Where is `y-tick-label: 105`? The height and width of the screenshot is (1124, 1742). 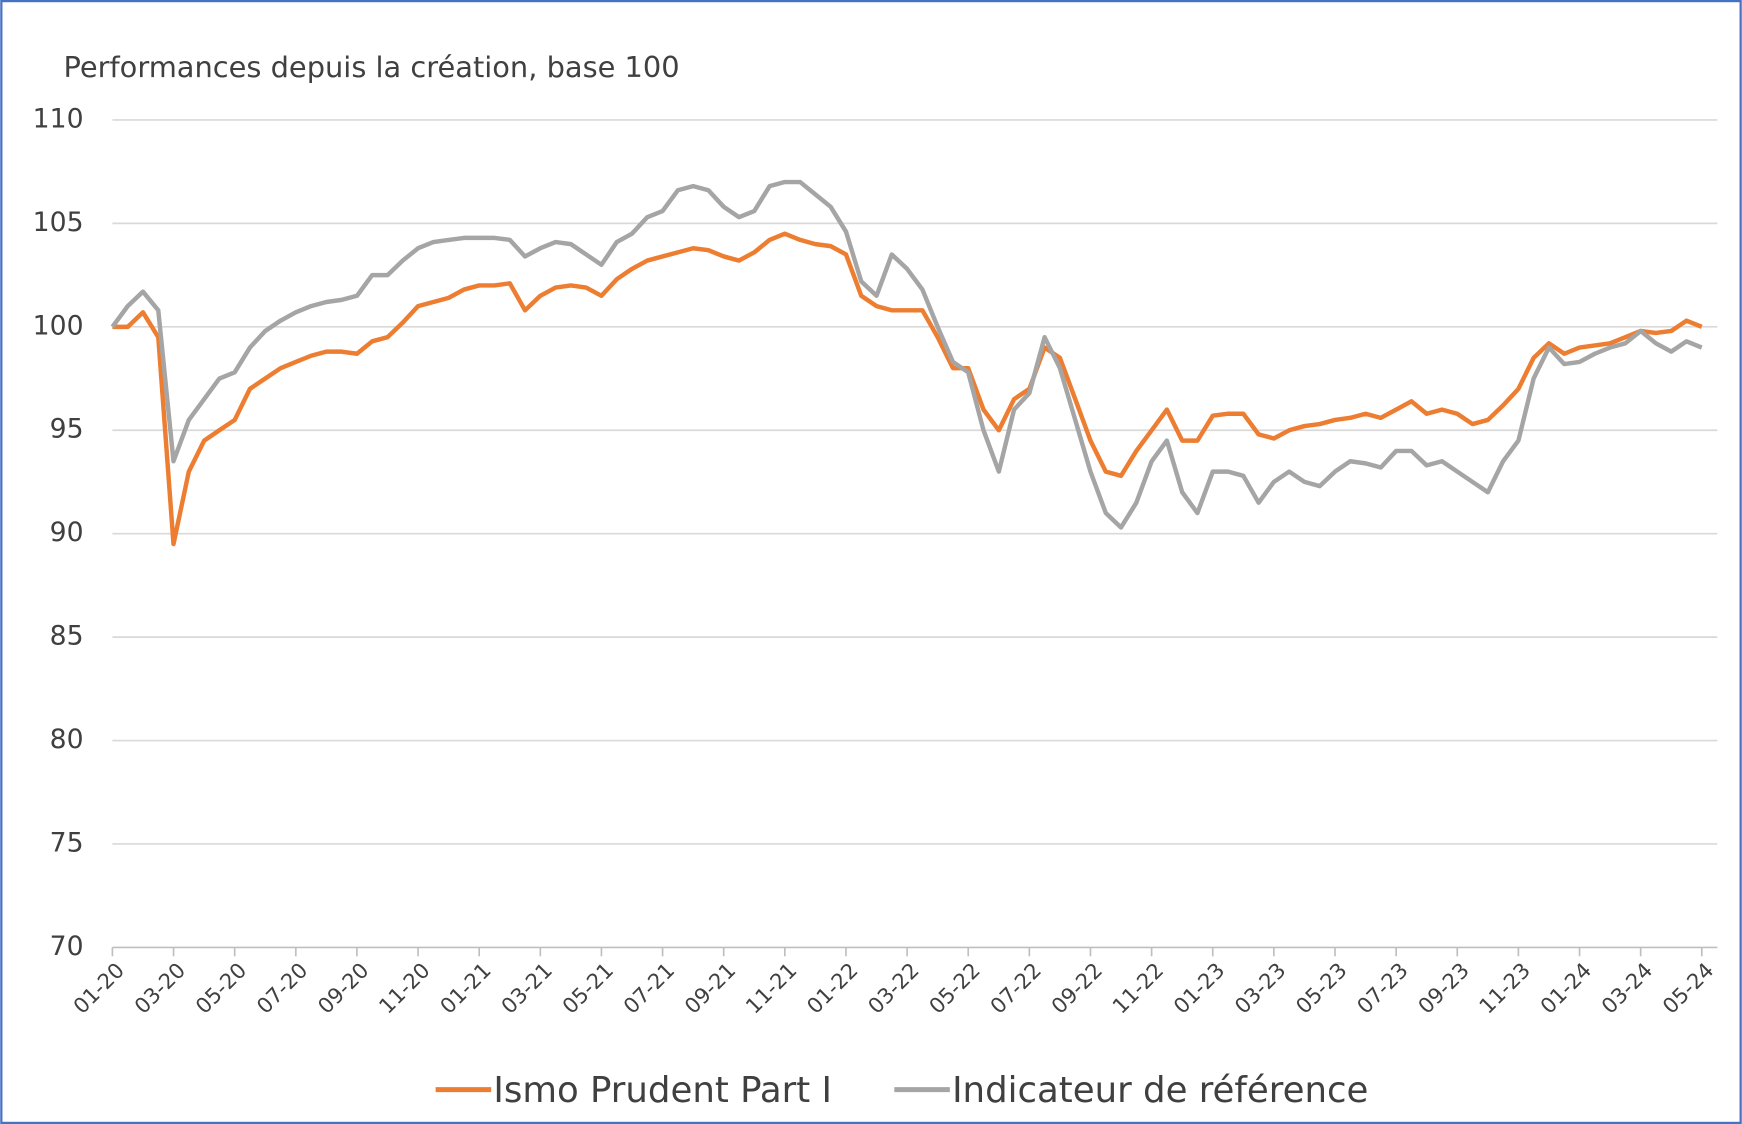 y-tick-label: 105 is located at coordinates (58, 222).